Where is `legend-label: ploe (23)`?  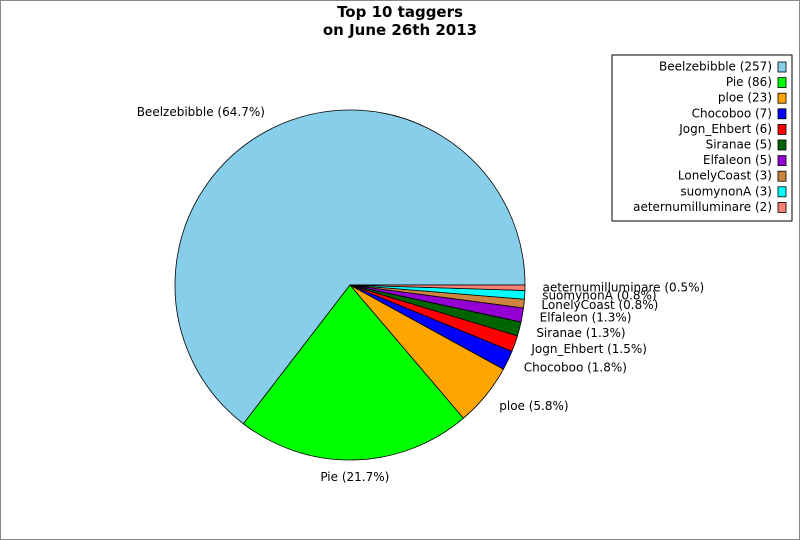 legend-label: ploe (23) is located at coordinates (745, 98).